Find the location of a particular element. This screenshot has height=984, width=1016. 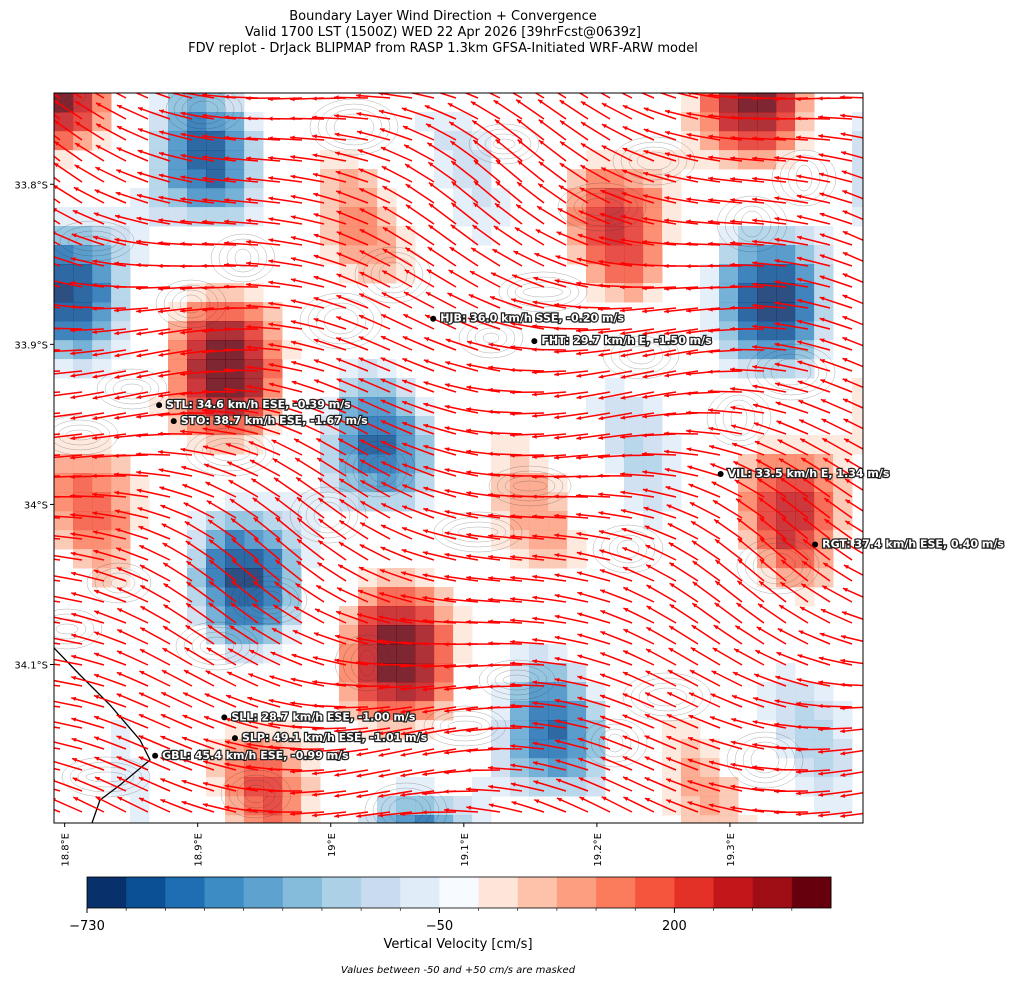

terrain-contour is located at coordinates (217, 646).